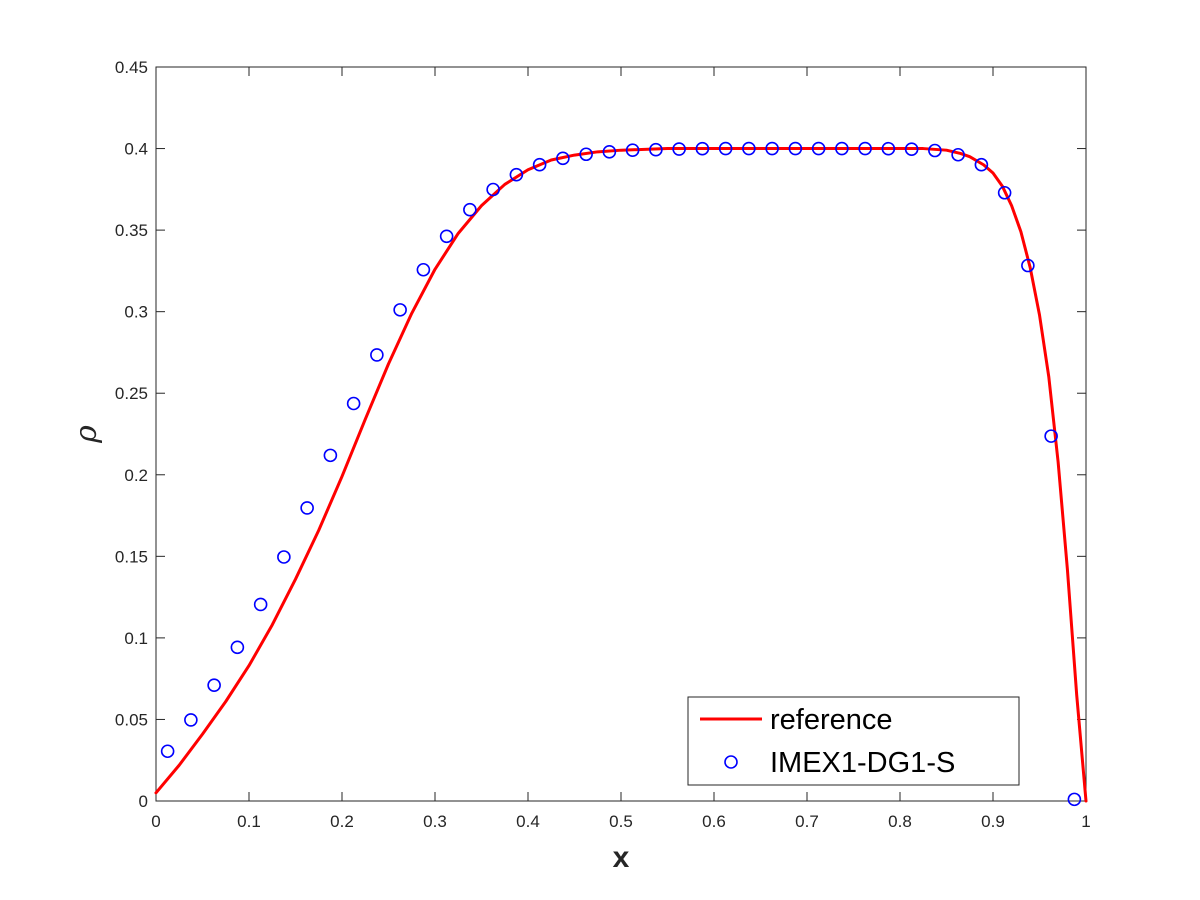  I want to click on legend-entry-imex: IMEX1-DG1-S, so click(862, 763).